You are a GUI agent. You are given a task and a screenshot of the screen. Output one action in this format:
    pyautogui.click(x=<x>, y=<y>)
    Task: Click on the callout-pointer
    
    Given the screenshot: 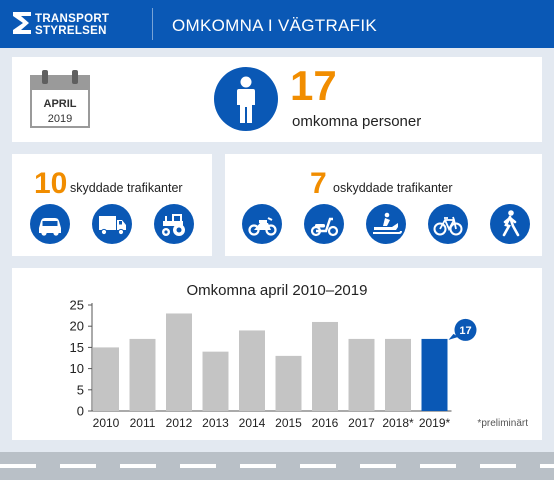 What is the action you would take?
    pyautogui.click(x=453, y=336)
    